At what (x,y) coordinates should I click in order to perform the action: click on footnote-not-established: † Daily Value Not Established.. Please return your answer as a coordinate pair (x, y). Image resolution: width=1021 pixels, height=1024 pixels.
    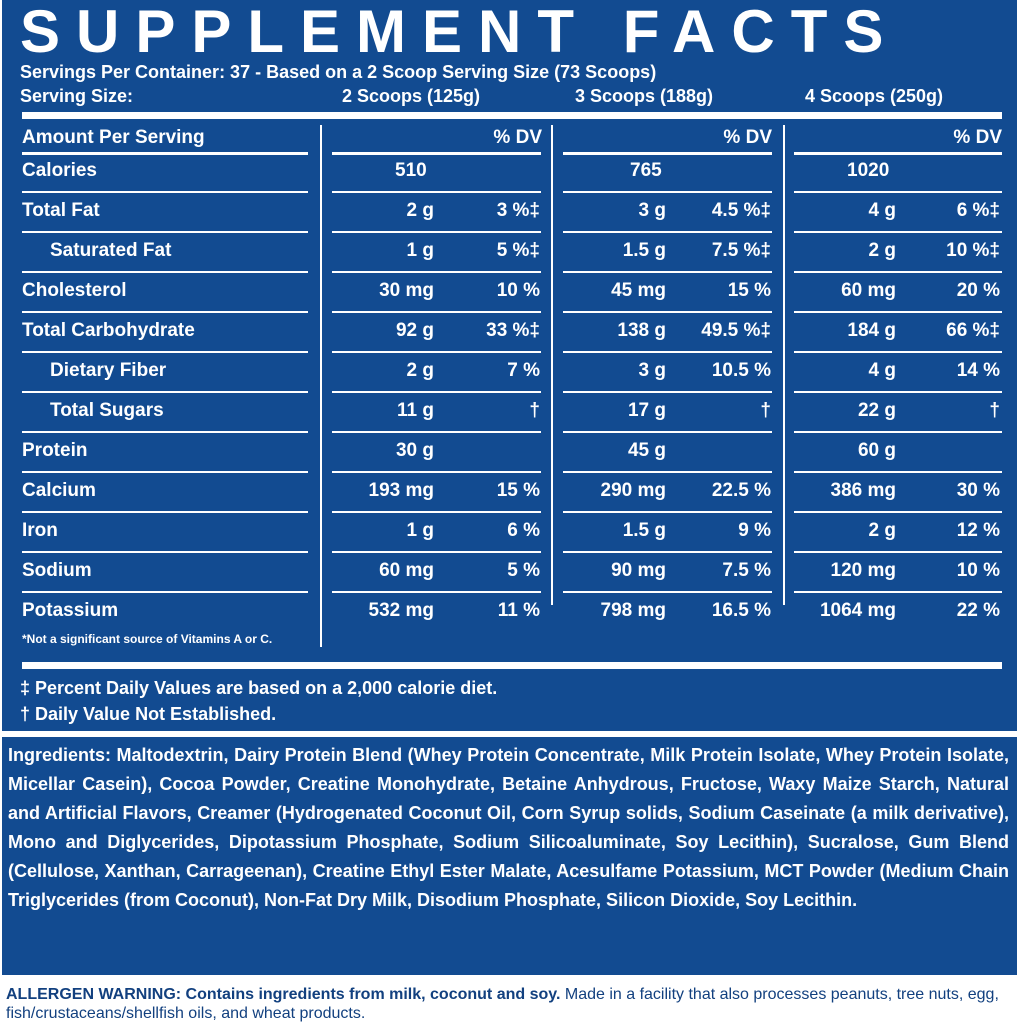
    Looking at the image, I should click on (148, 714).